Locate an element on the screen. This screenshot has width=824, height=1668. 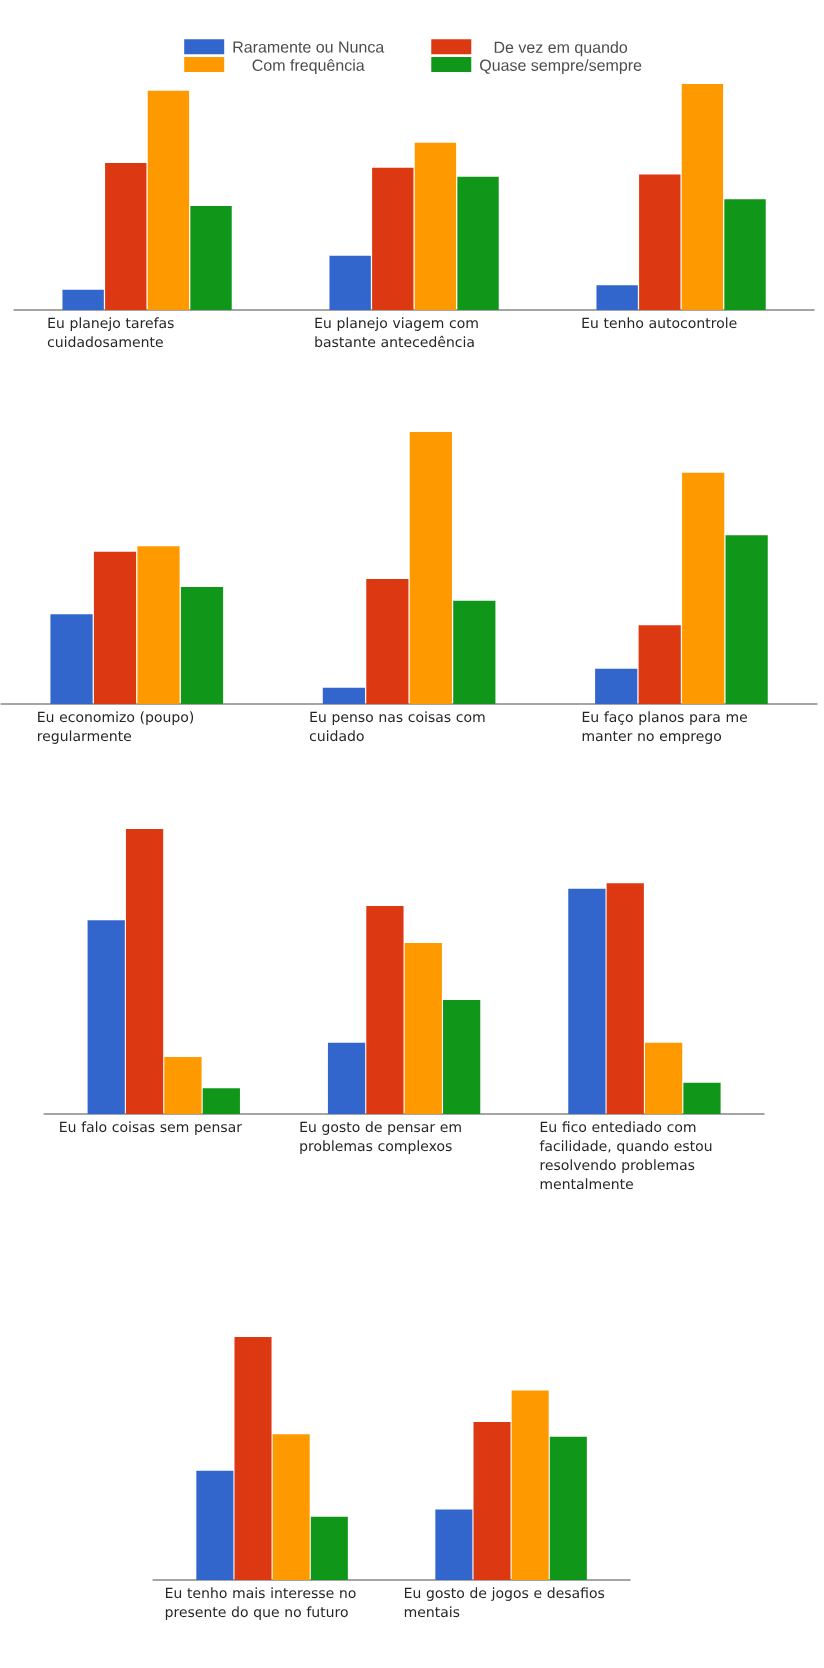
legend-label: Raramente ou Nunca is located at coordinates (309, 47).